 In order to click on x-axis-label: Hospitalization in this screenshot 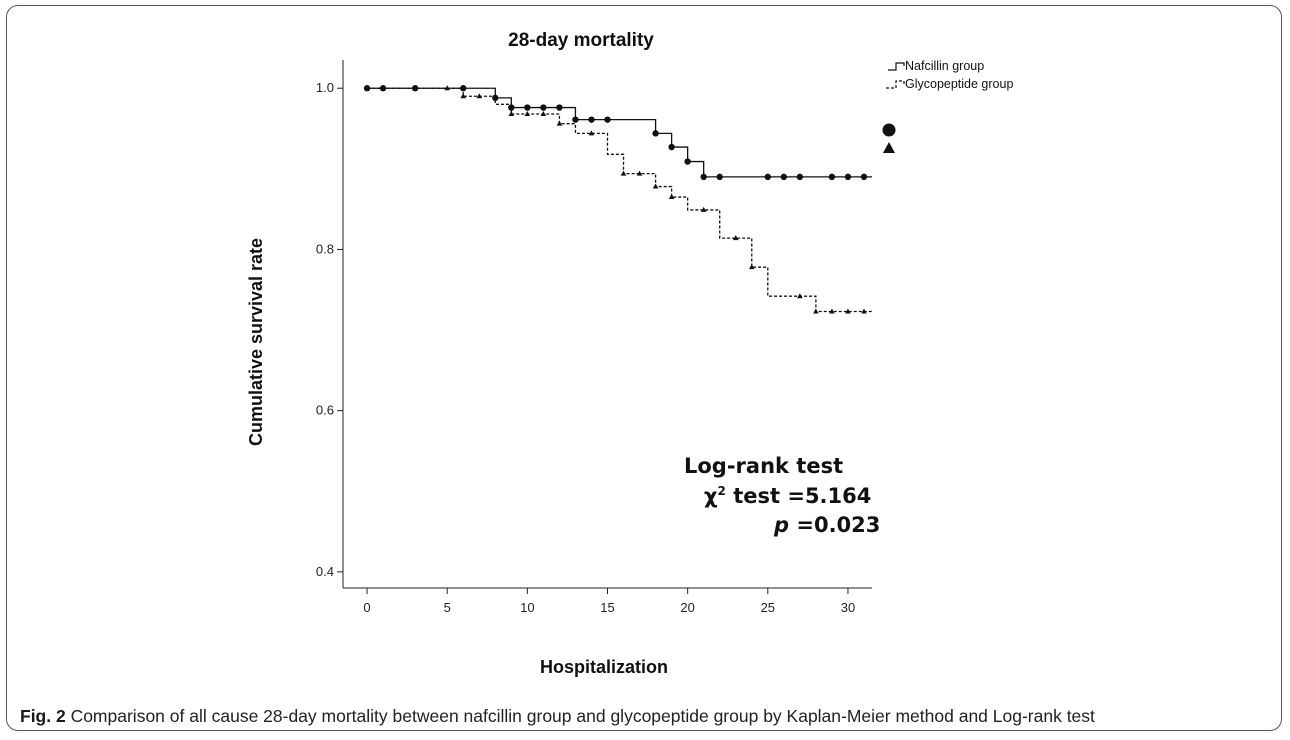, I will do `click(604, 667)`.